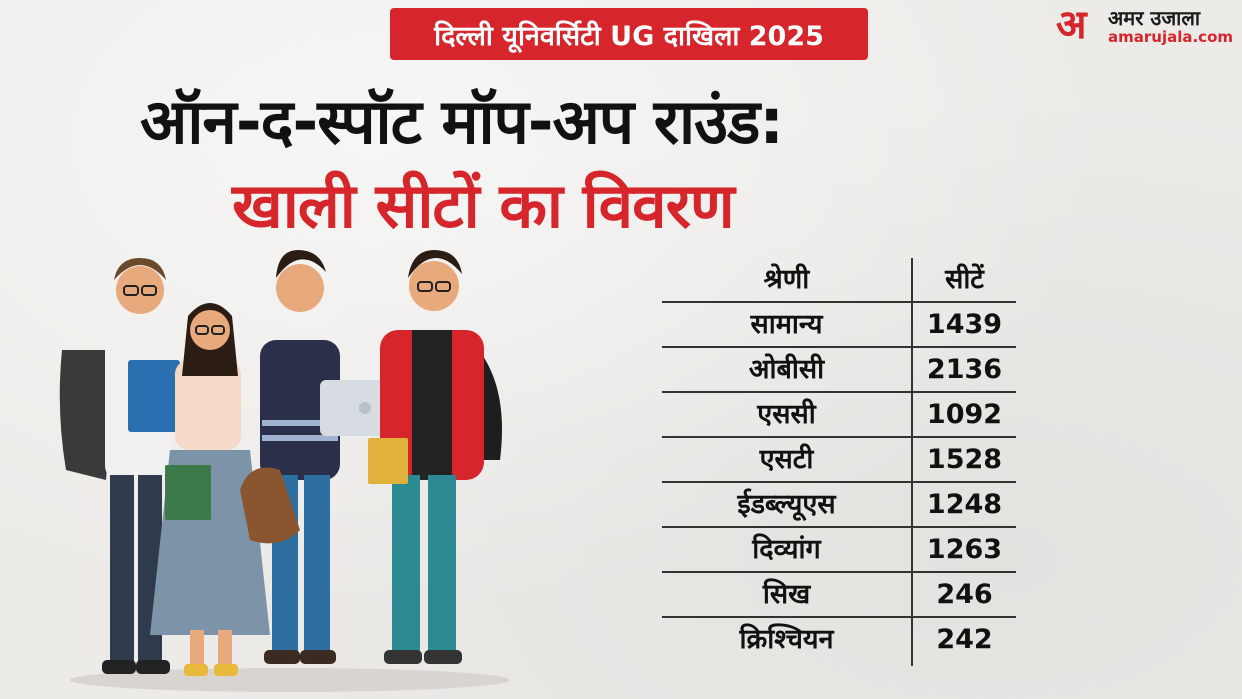  I want to click on table-row: क्रिश्चियन 242, so click(839, 640).